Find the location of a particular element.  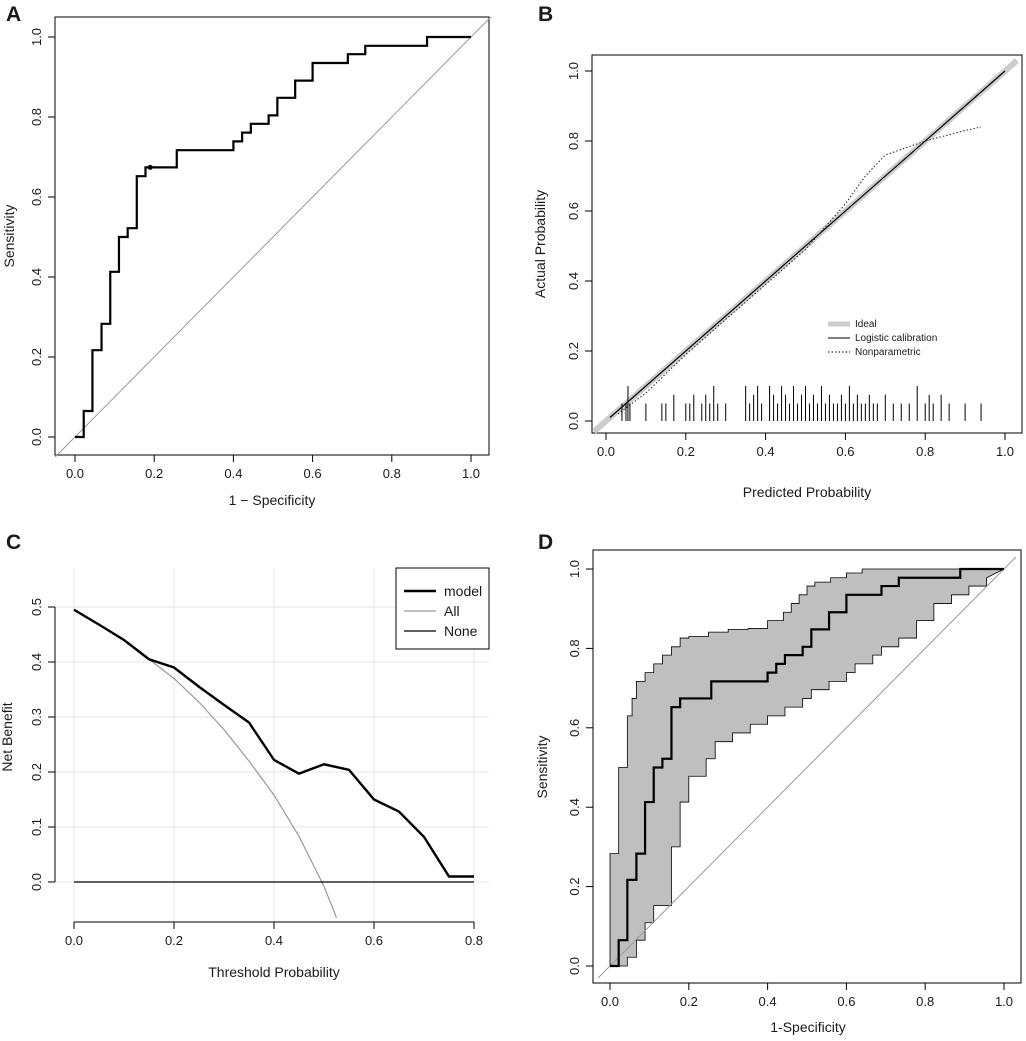

panel-a-x-tick-label: 0.4 is located at coordinates (233, 473).